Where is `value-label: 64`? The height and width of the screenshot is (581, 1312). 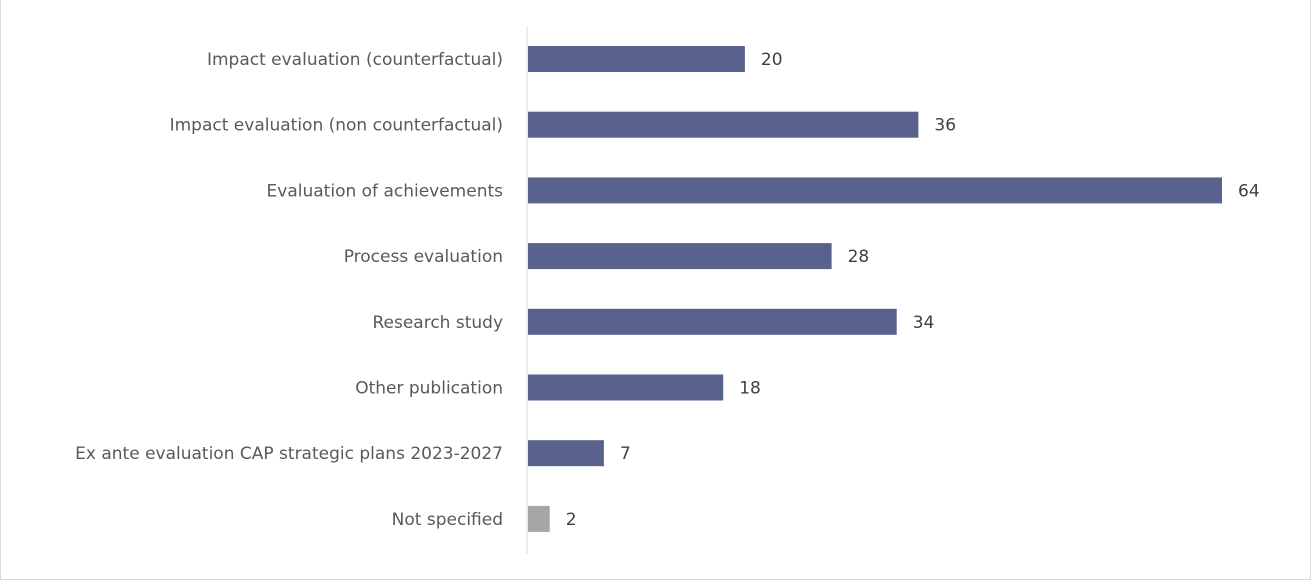
value-label: 64 is located at coordinates (1249, 191).